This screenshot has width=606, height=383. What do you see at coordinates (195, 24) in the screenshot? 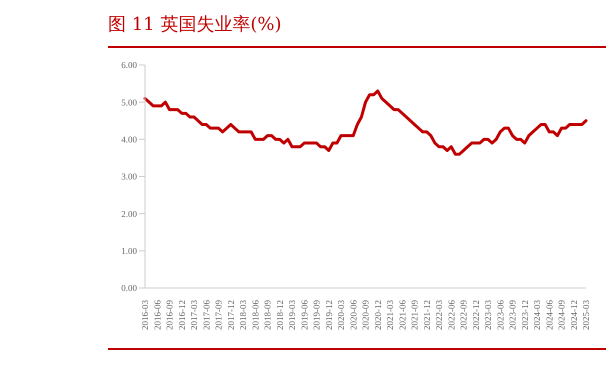
I see `chart-title: 图 11 英国失业率(%)` at bounding box center [195, 24].